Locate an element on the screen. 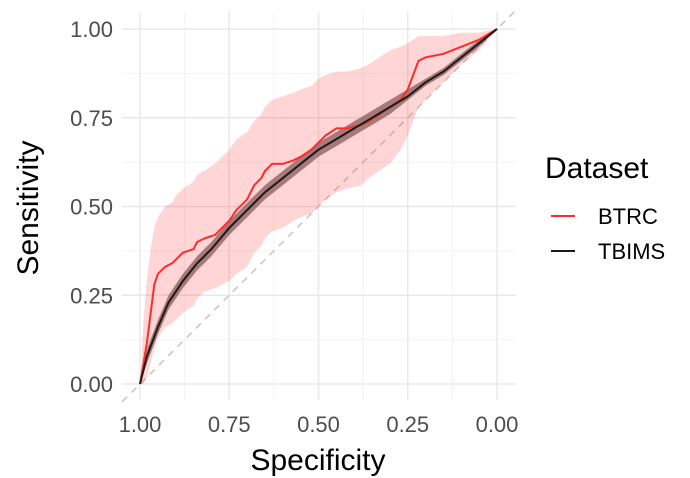  y-axis-title: Sensitivity is located at coordinates (28, 207).